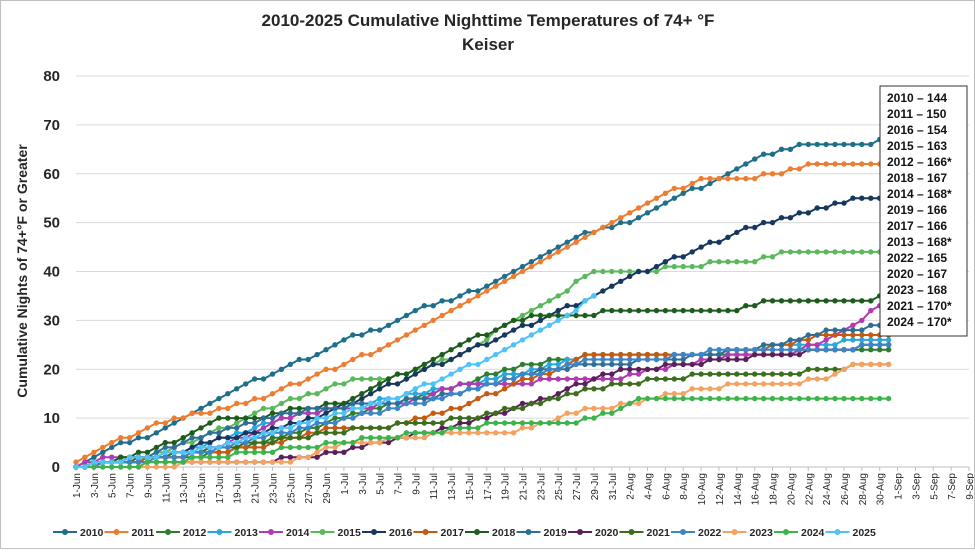 This screenshot has height=553, width=975. I want to click on legend-item-2025: 2025, so click(850, 533).